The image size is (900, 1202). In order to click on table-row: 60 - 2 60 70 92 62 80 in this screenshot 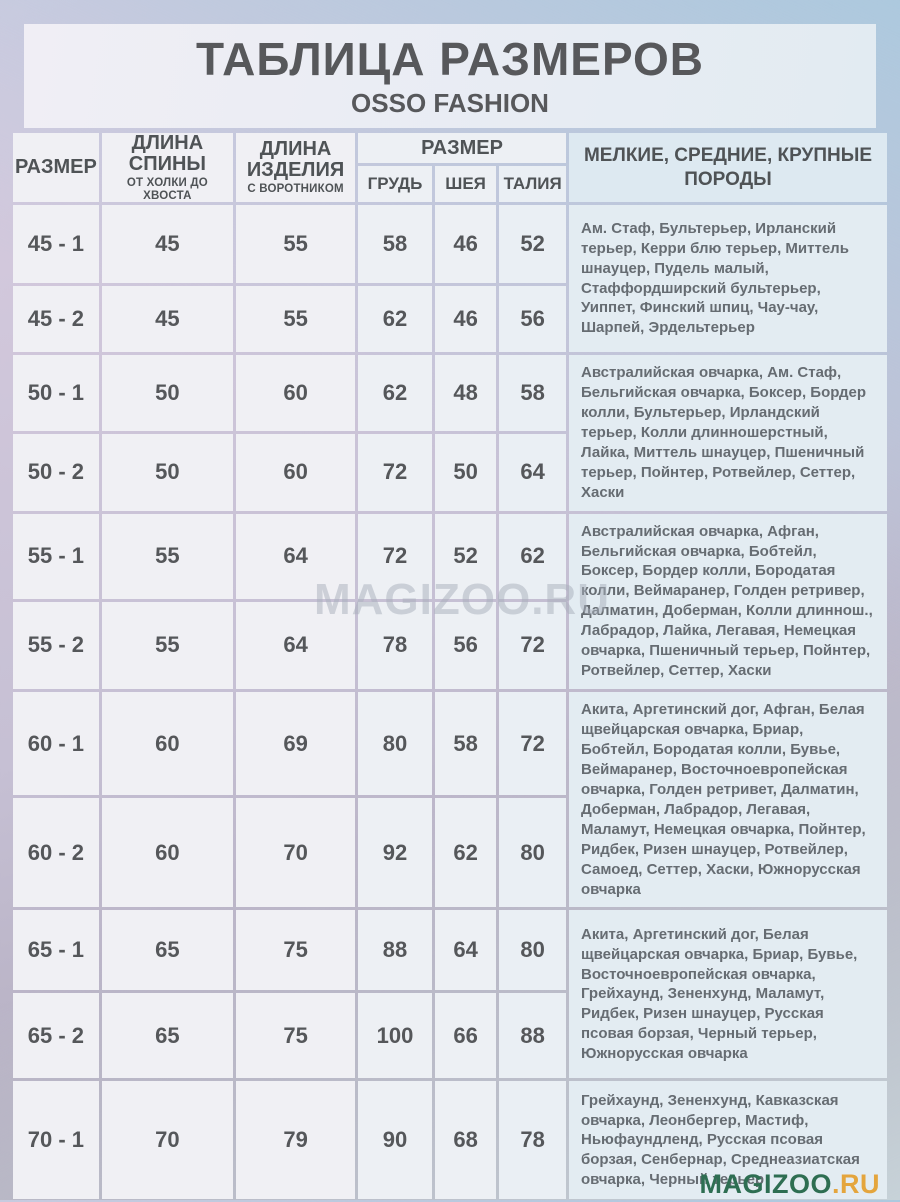, I will do `click(450, 853)`.